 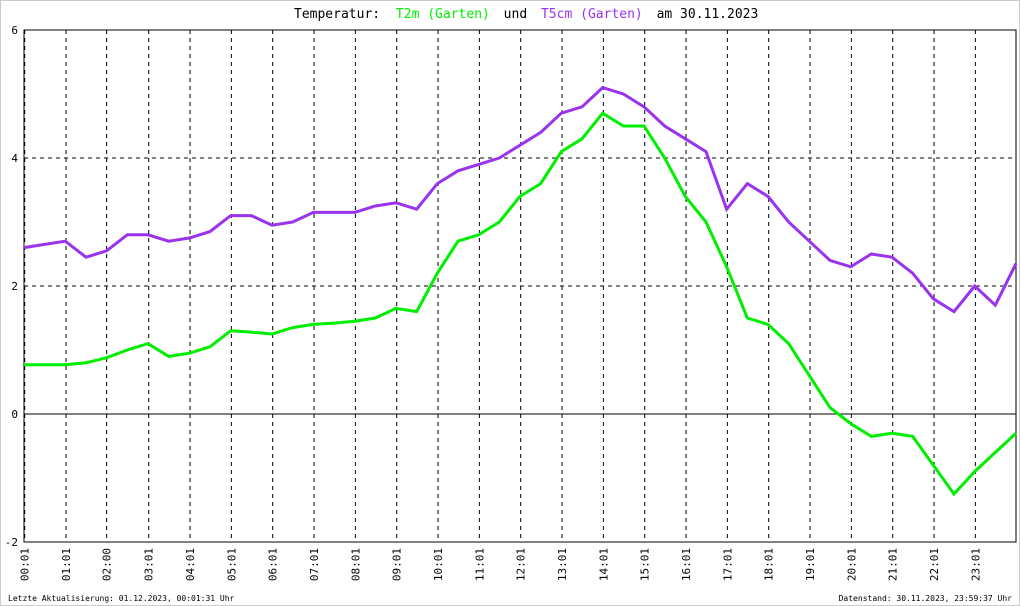 What do you see at coordinates (851, 564) in the screenshot?
I see `x-tick-label: 20:01` at bounding box center [851, 564].